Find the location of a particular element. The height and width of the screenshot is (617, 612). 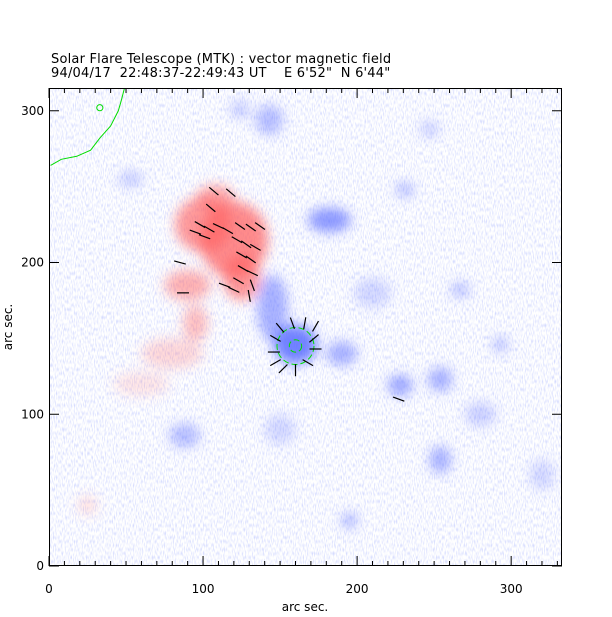

x-tick-label: 200 is located at coordinates (357, 589).